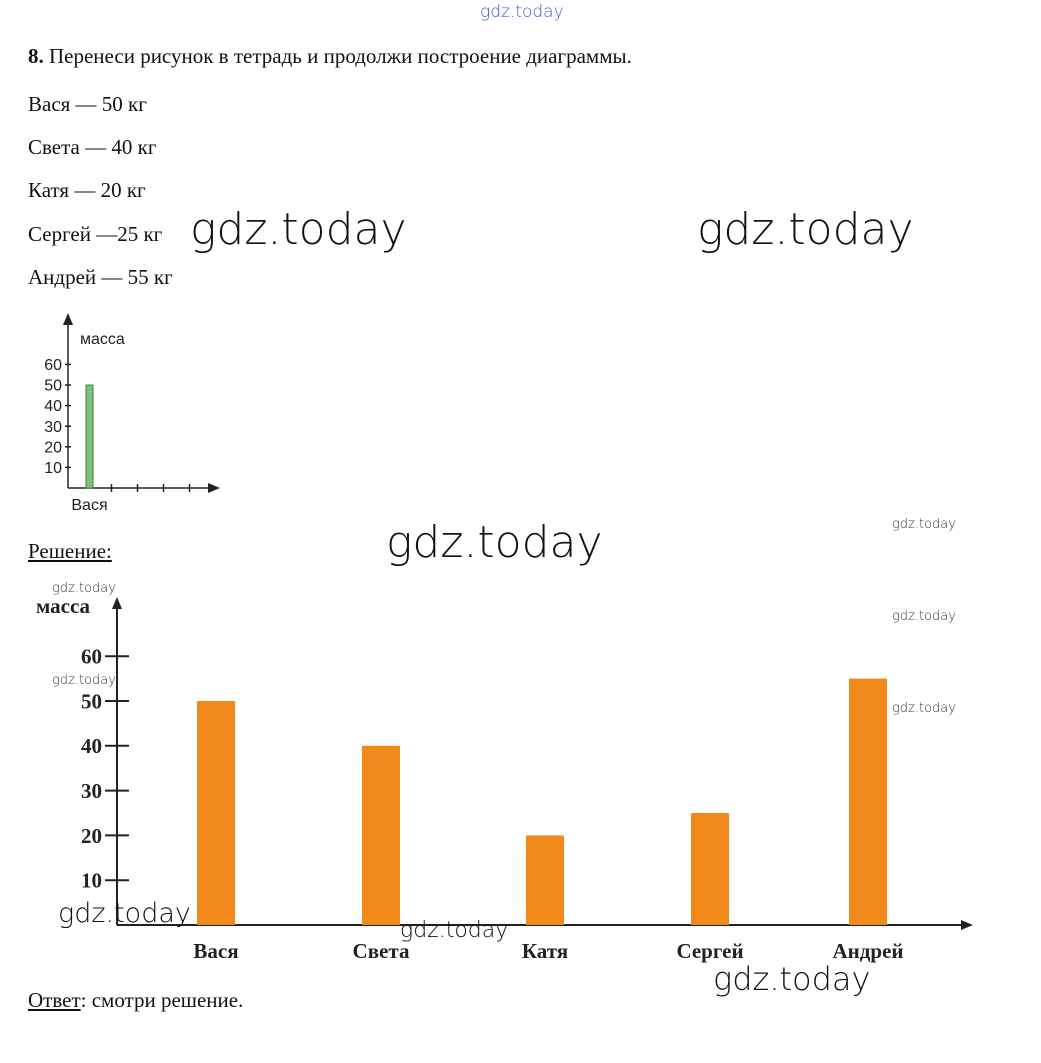 The image size is (1041, 1063). What do you see at coordinates (87, 190) in the screenshot?
I see `task-item: Катя — 20 кг` at bounding box center [87, 190].